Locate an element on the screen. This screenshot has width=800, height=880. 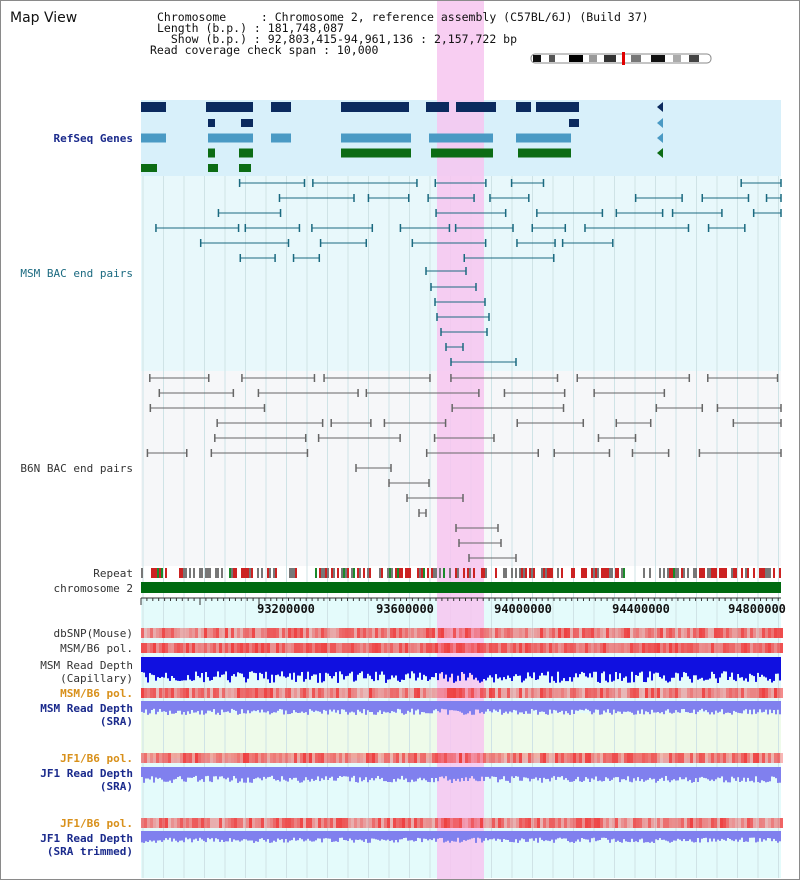
track-label-msm-bac: MSM BAC end pairs is located at coordinates (76, 273).